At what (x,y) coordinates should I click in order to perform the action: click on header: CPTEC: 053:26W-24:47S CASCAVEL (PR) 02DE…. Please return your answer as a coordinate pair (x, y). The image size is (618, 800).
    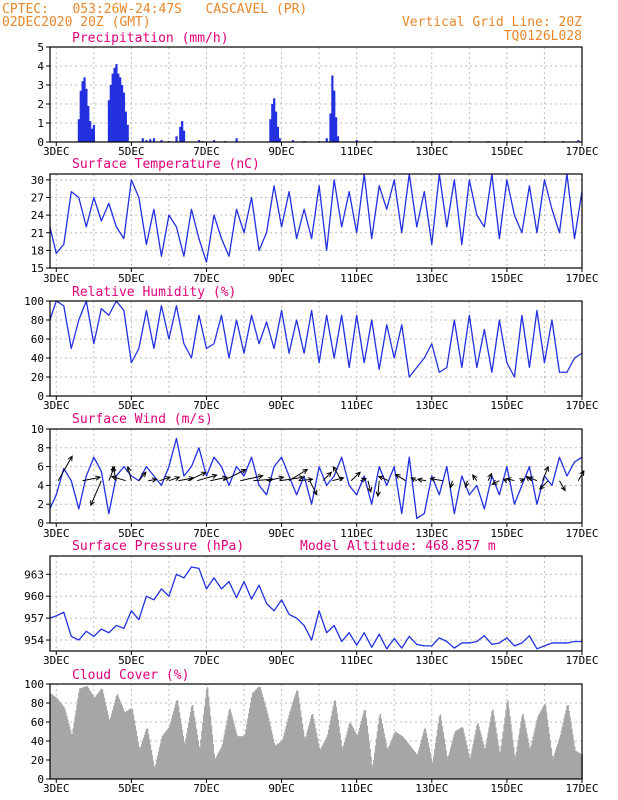
    Looking at the image, I should click on (292, 23).